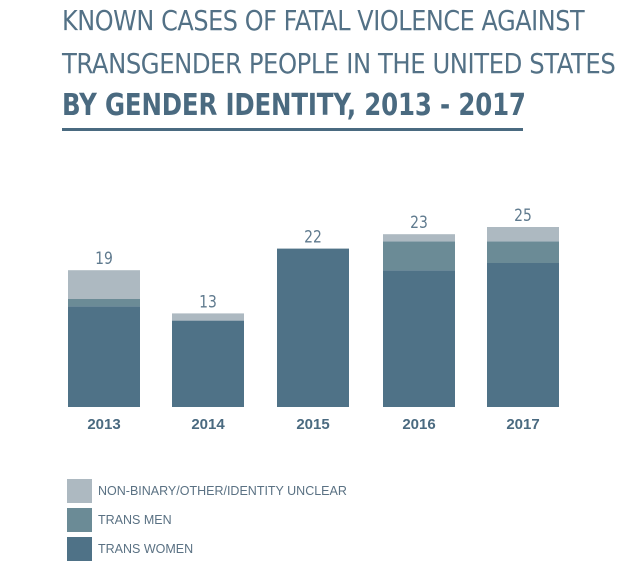  Describe the element at coordinates (208, 302) in the screenshot. I see `total-label-2014: 13` at that location.